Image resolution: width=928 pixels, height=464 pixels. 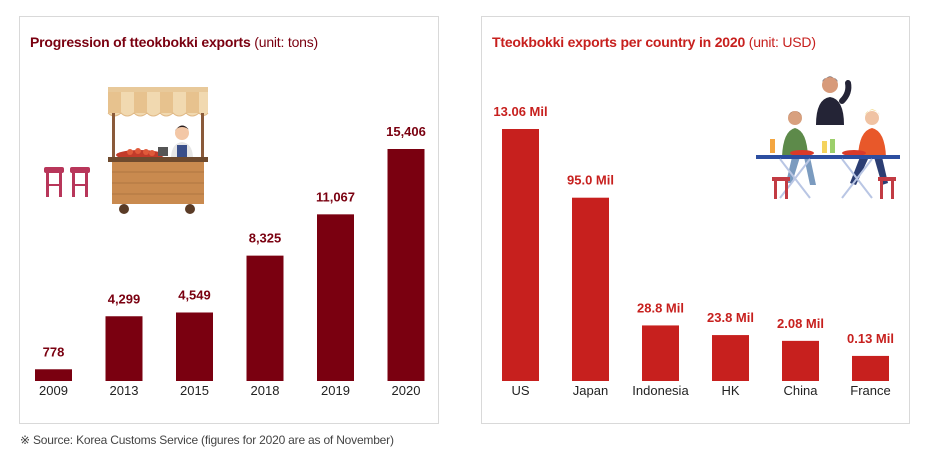 What do you see at coordinates (660, 353) in the screenshot?
I see `bar-indonesia` at bounding box center [660, 353].